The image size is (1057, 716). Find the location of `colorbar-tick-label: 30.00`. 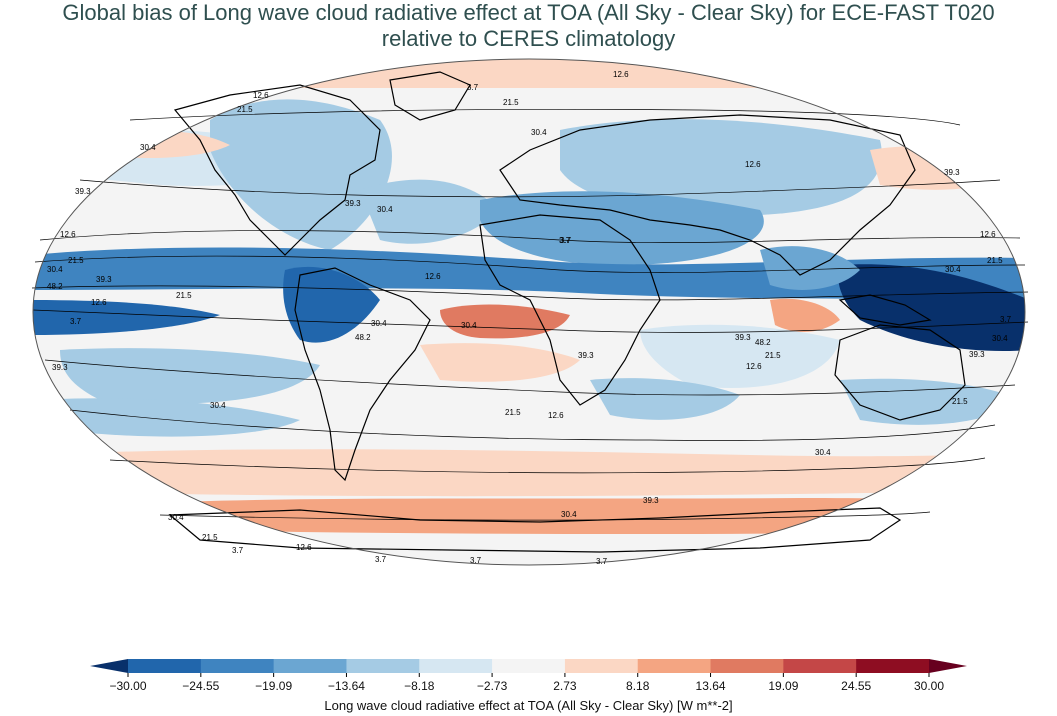

colorbar-tick-label: 30.00 is located at coordinates (929, 686).